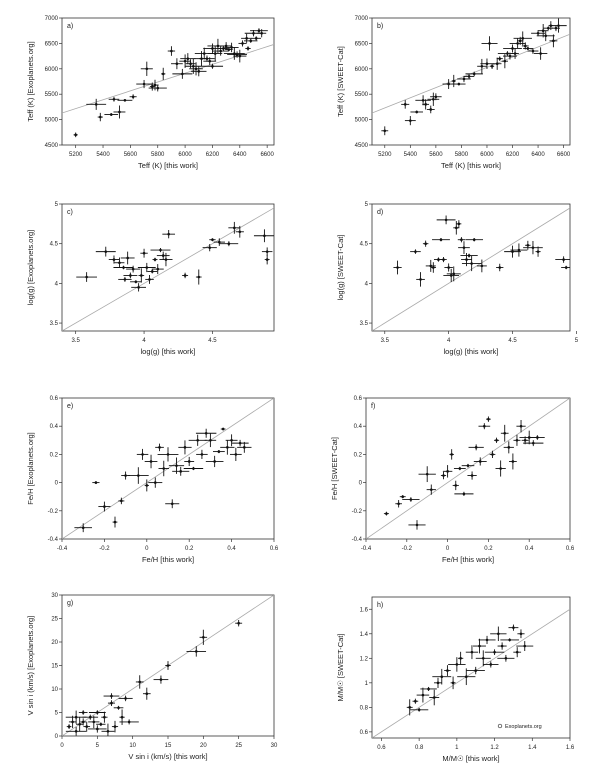  What do you see at coordinates (238, 746) in the screenshot?
I see `x-tick-label: 25` at bounding box center [238, 746].